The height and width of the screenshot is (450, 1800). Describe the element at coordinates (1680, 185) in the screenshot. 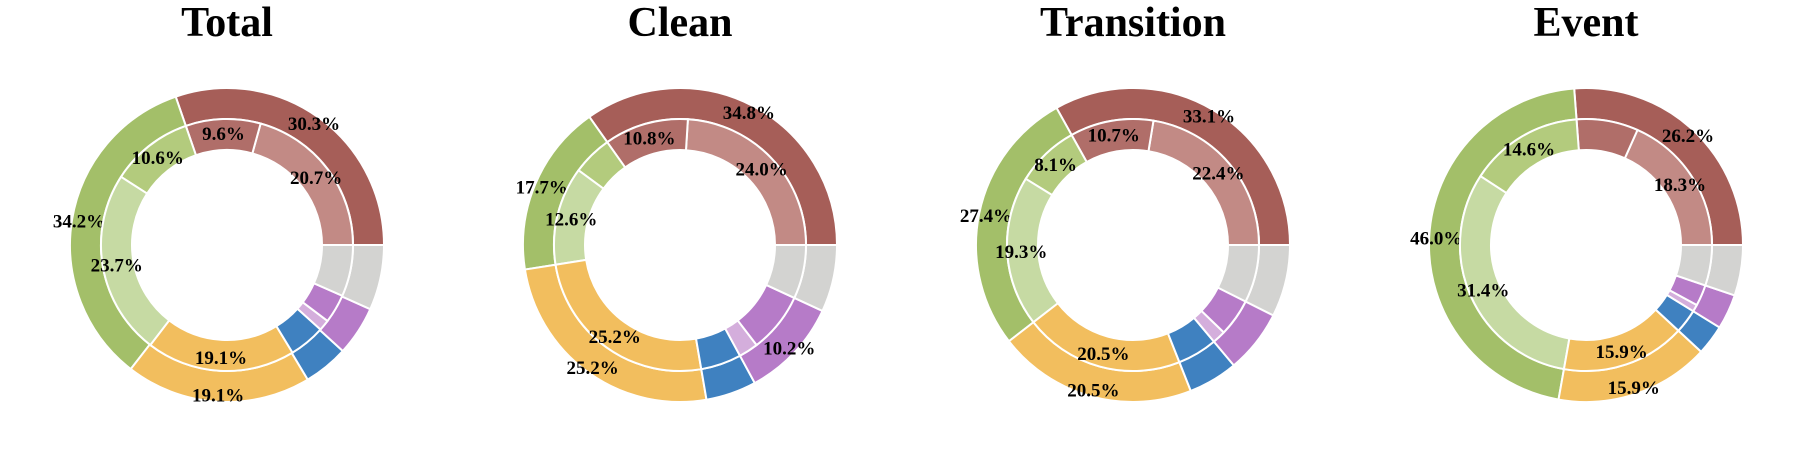

I see `inner-ring-label: 18.3%` at that location.